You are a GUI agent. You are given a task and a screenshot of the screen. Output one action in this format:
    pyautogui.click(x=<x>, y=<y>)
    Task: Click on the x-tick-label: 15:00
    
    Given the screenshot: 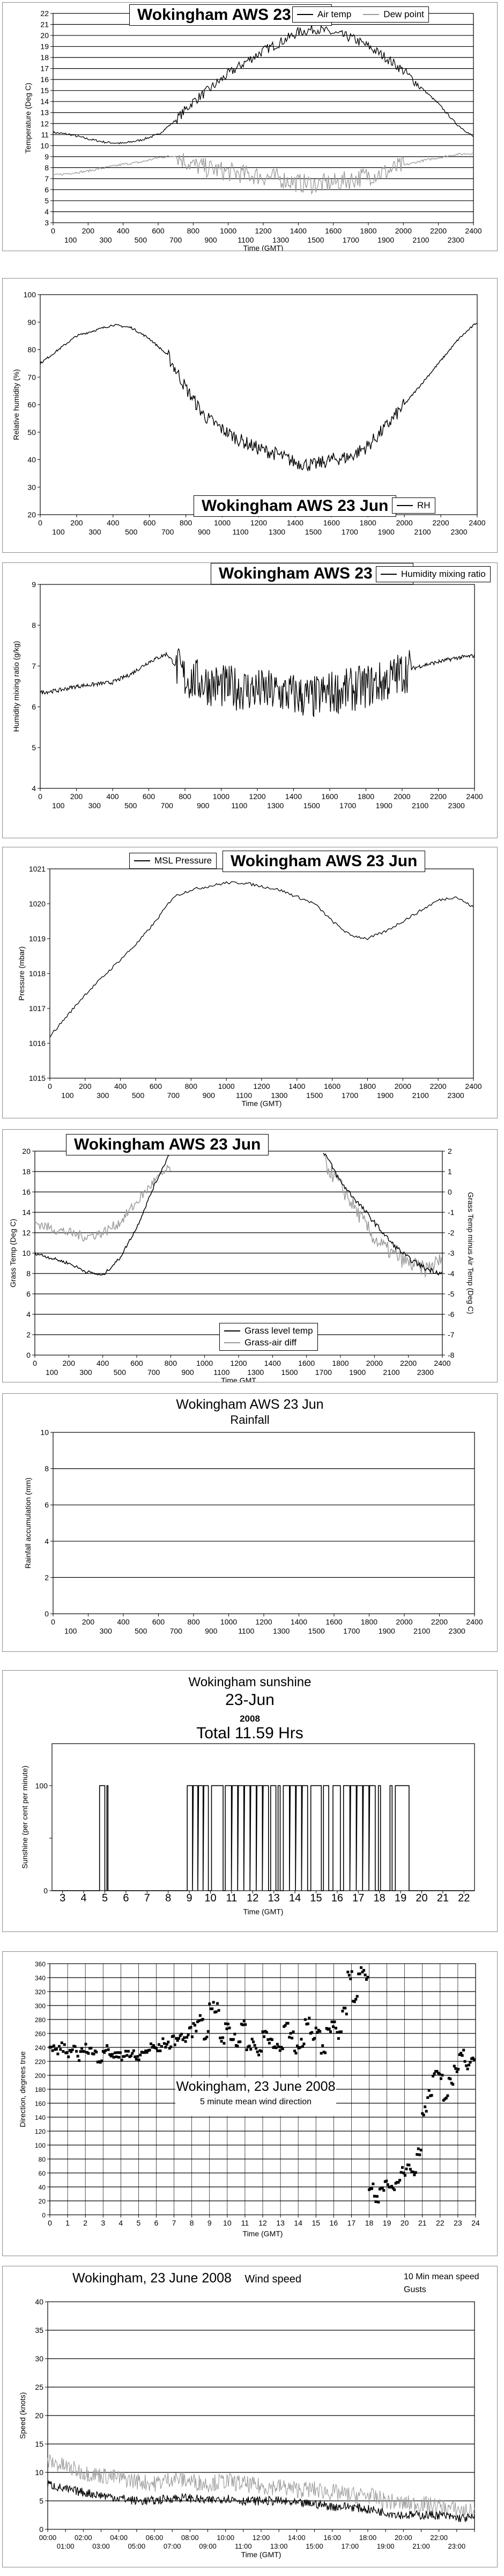 What is the action you would take?
    pyautogui.click(x=314, y=2546)
    